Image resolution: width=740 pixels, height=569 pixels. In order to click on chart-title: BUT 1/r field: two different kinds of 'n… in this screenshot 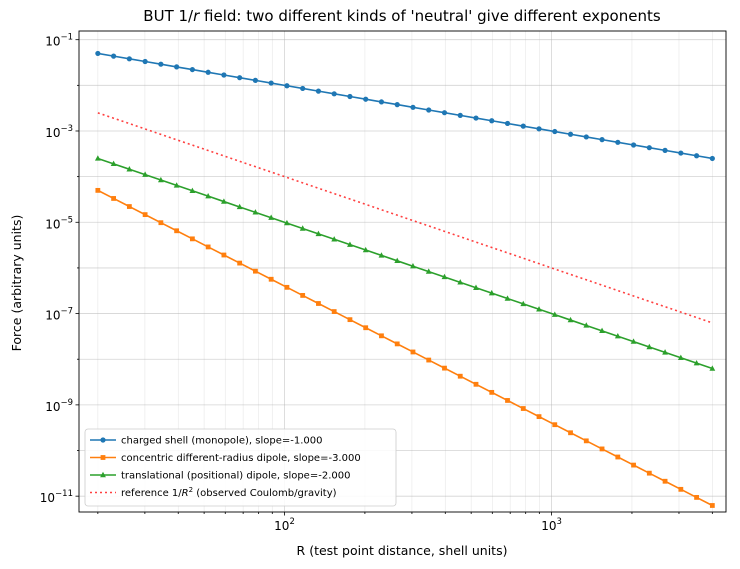, I will do `click(402, 16)`.